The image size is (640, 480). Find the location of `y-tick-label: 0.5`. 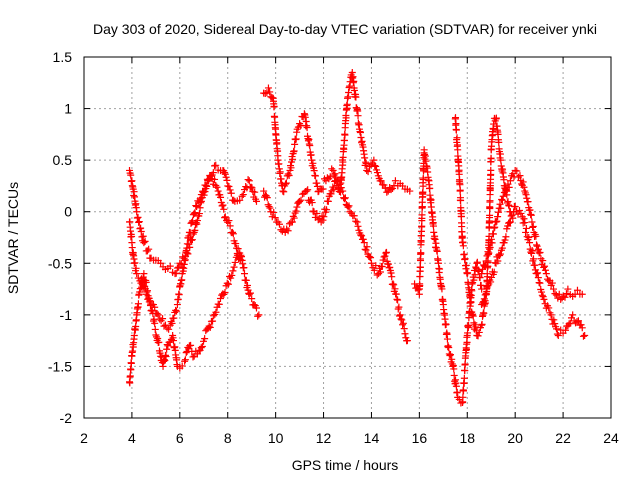

y-tick-label: 0.5 is located at coordinates (63, 160).